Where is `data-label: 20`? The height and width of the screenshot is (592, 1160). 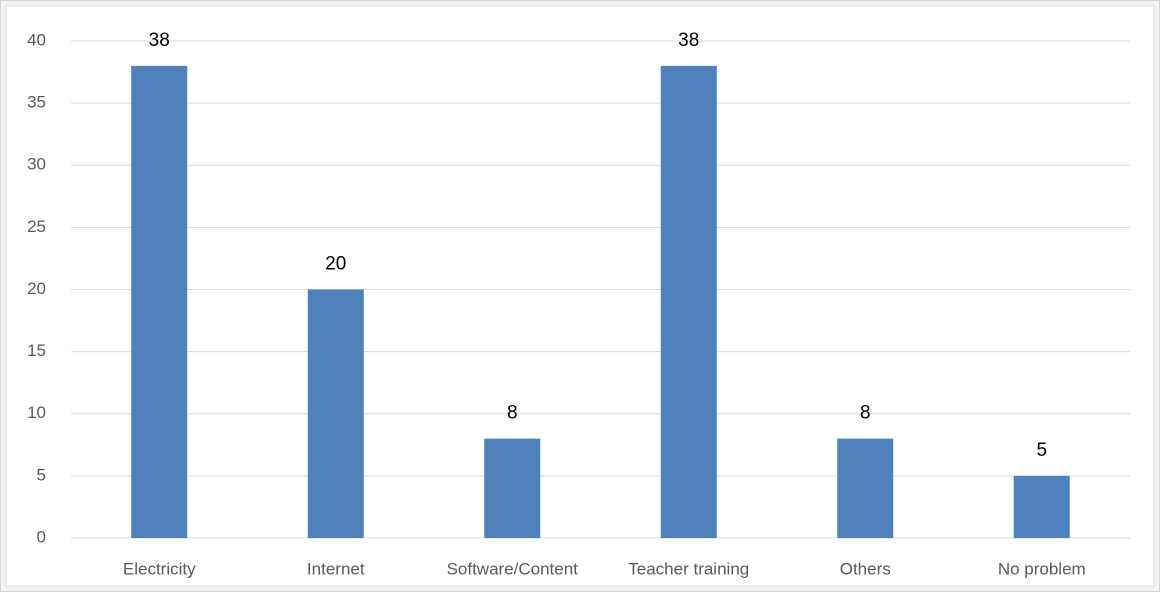
data-label: 20 is located at coordinates (335, 264).